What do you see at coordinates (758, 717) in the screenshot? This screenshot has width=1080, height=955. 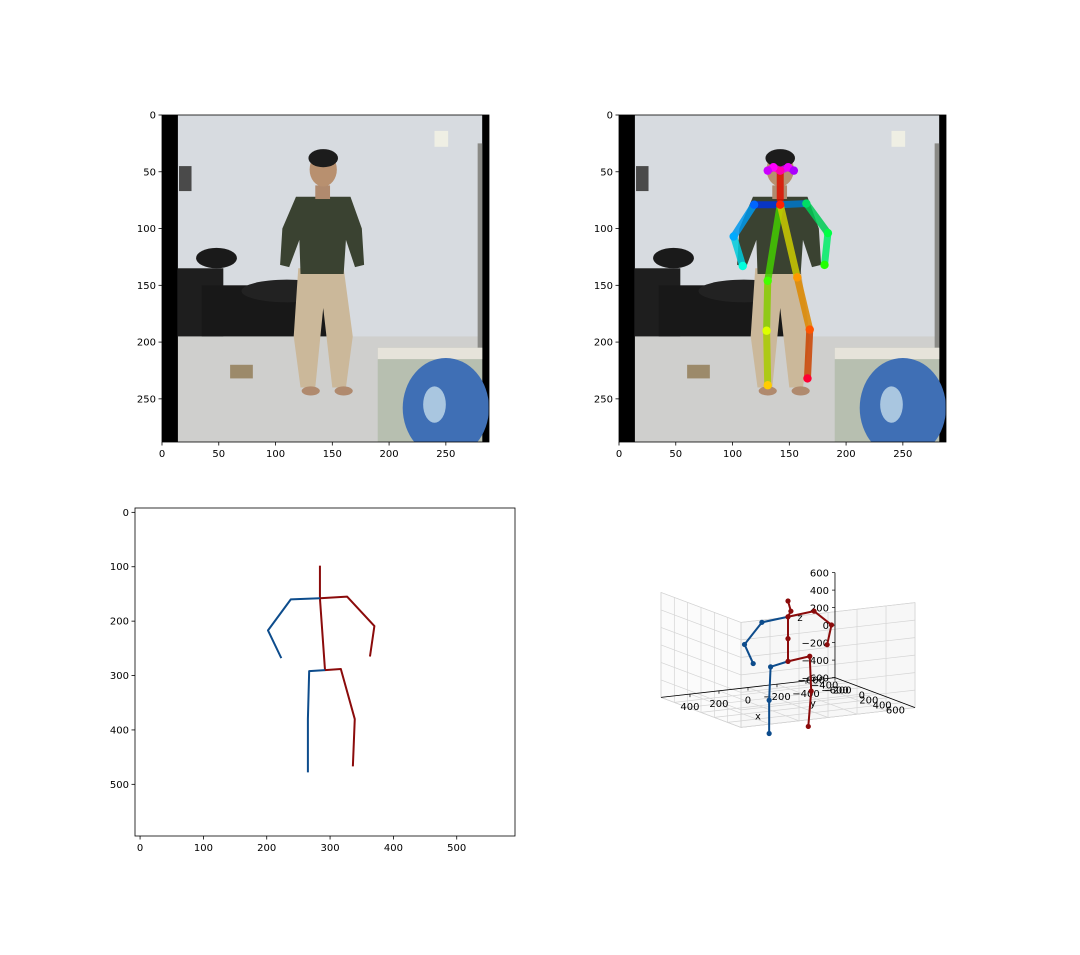 I see `p4-x-axis-label: x` at bounding box center [758, 717].